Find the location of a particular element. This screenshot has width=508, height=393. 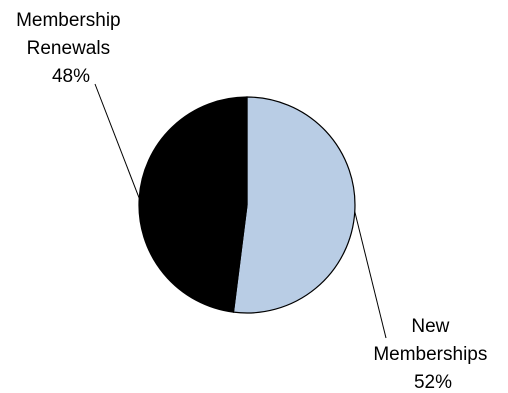

slice-label-membership-renewals: Membership Renewals 48% is located at coordinates (71, 48).